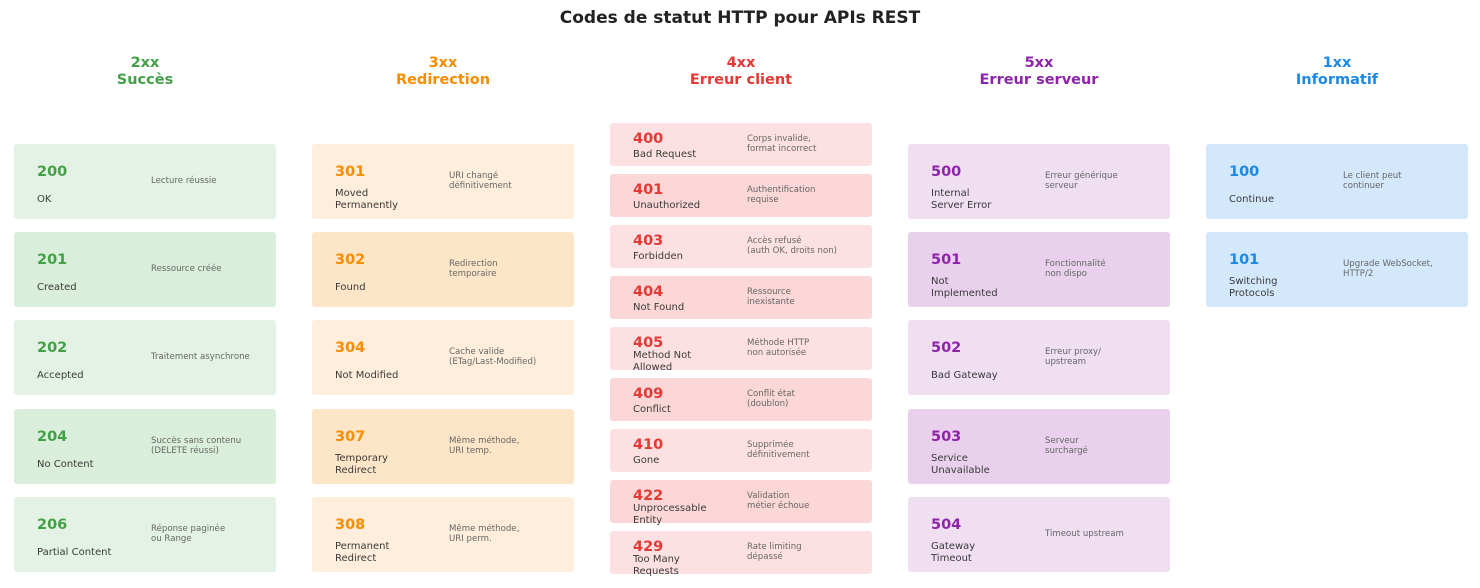 Image resolution: width=1480 pixels, height=588 pixels. What do you see at coordinates (1372, 181) in the screenshot?
I see `status-description: Le client peut continuer` at bounding box center [1372, 181].